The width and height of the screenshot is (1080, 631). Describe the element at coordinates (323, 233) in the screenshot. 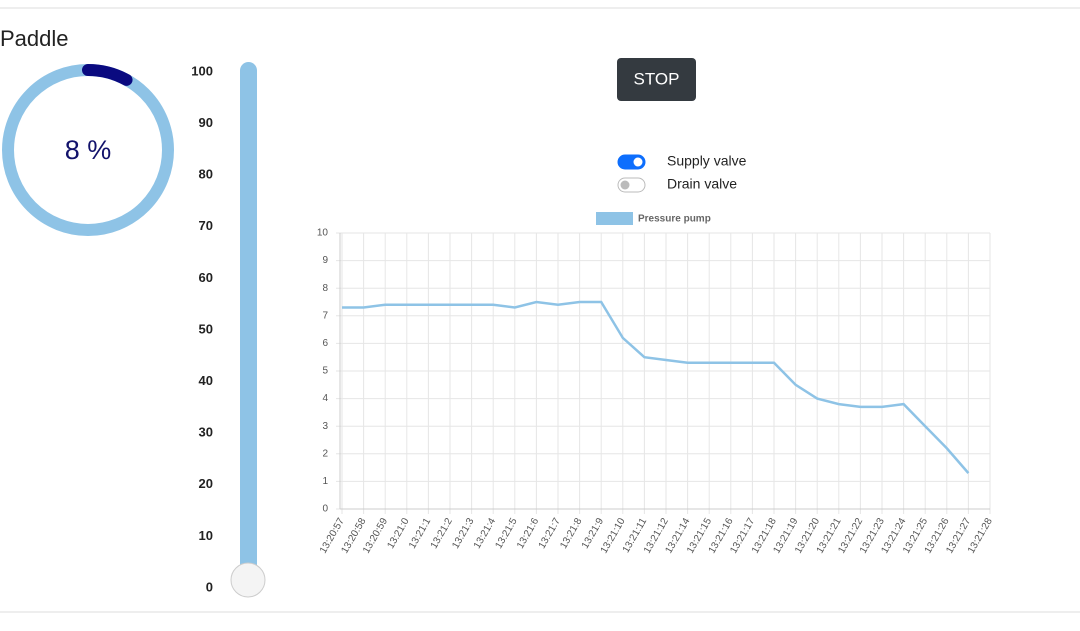

I see `y-tick-label: 10` at that location.